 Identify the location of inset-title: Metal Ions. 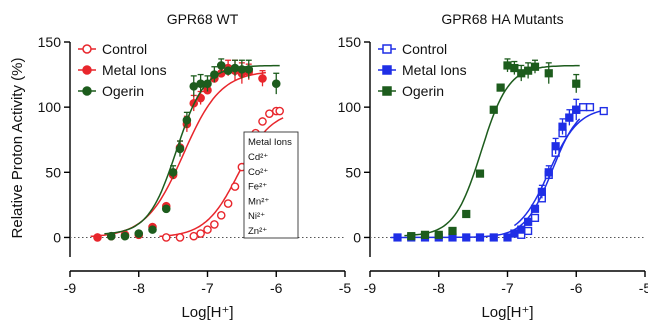
(270, 142).